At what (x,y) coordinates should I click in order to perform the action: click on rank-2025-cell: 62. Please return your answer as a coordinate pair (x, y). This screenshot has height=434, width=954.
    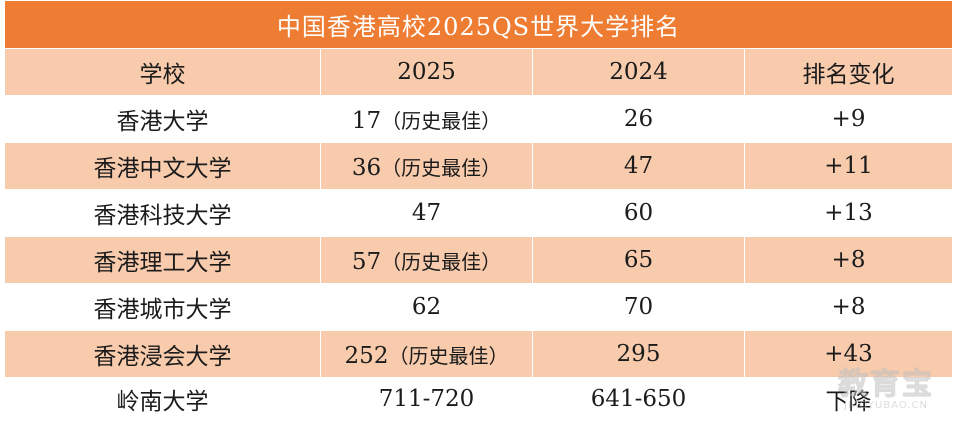
    Looking at the image, I should click on (426, 307).